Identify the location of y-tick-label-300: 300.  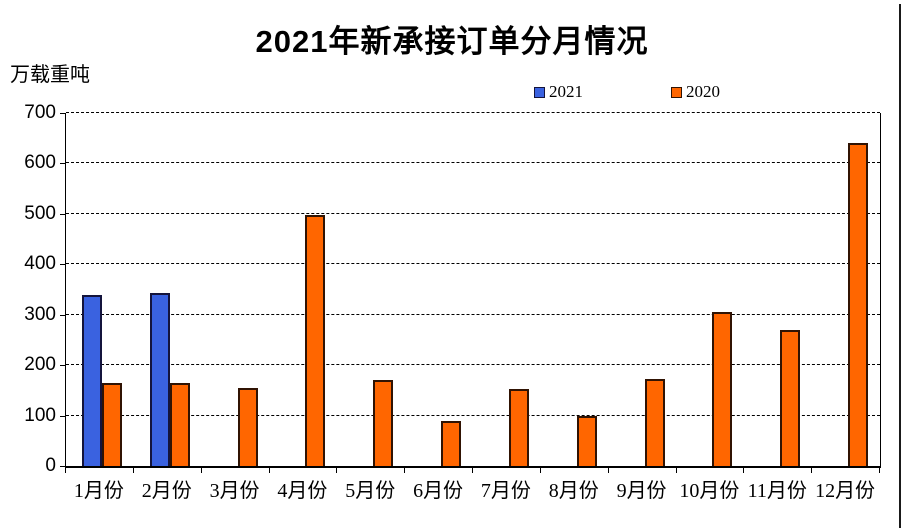
(40, 314).